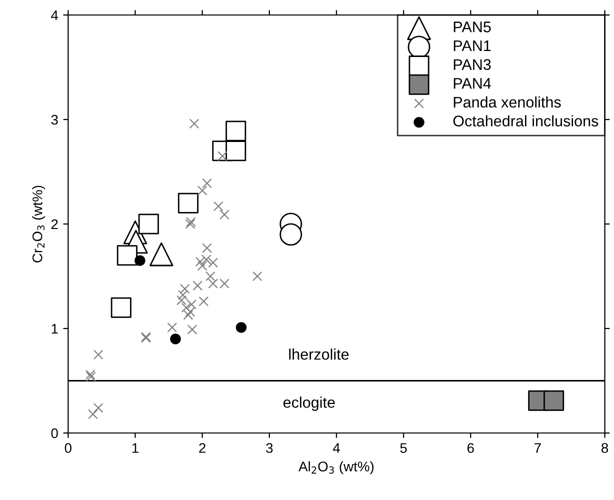 This screenshot has height=500, width=614. What do you see at coordinates (525, 120) in the screenshot?
I see `legend-label: Octahedral inclusions` at bounding box center [525, 120].